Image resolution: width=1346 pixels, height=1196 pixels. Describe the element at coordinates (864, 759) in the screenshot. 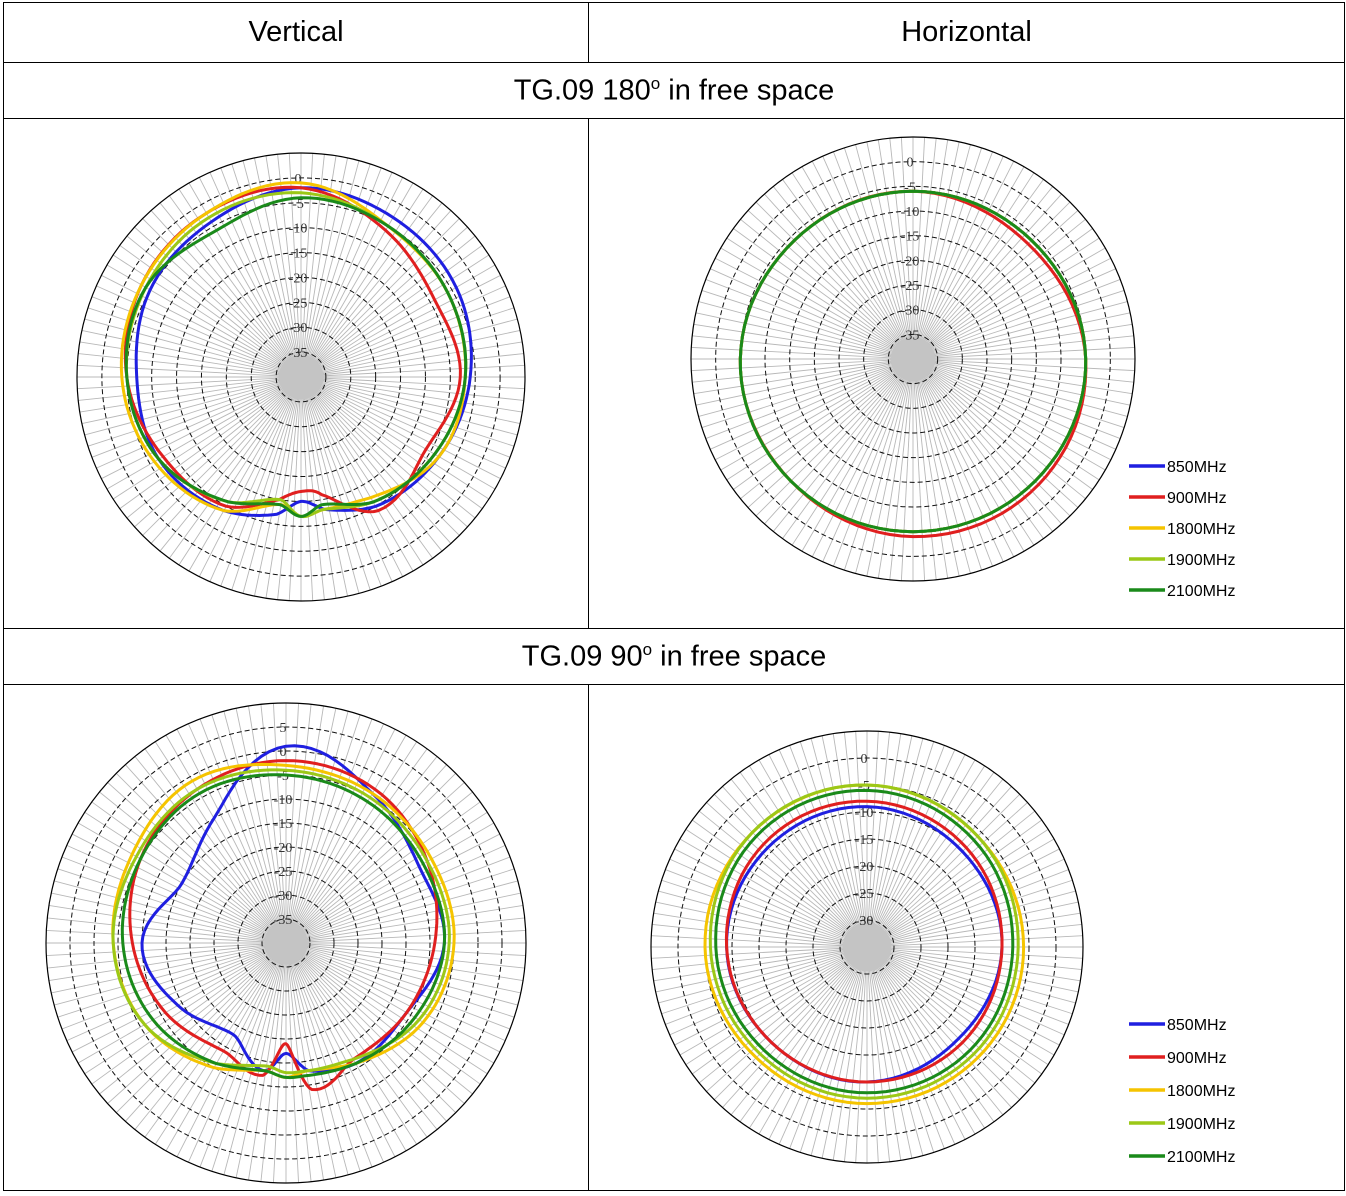

I see `radial-tick-label: 0` at that location.